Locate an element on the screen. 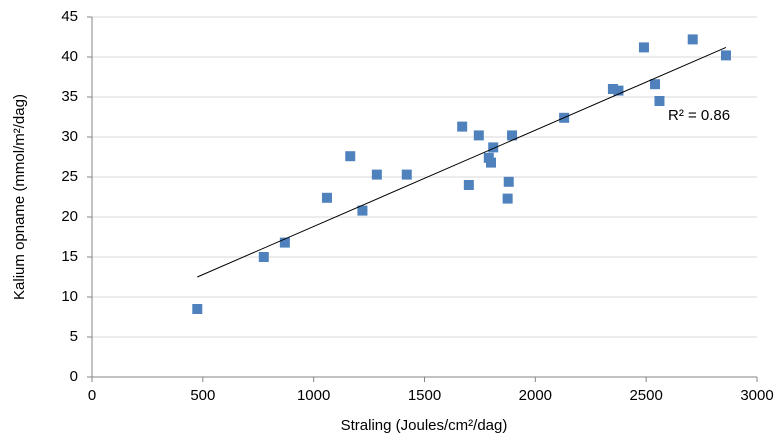 The image size is (779, 447). x-axis-title: Straling (Joules/cm²/dag) is located at coordinates (424, 425).